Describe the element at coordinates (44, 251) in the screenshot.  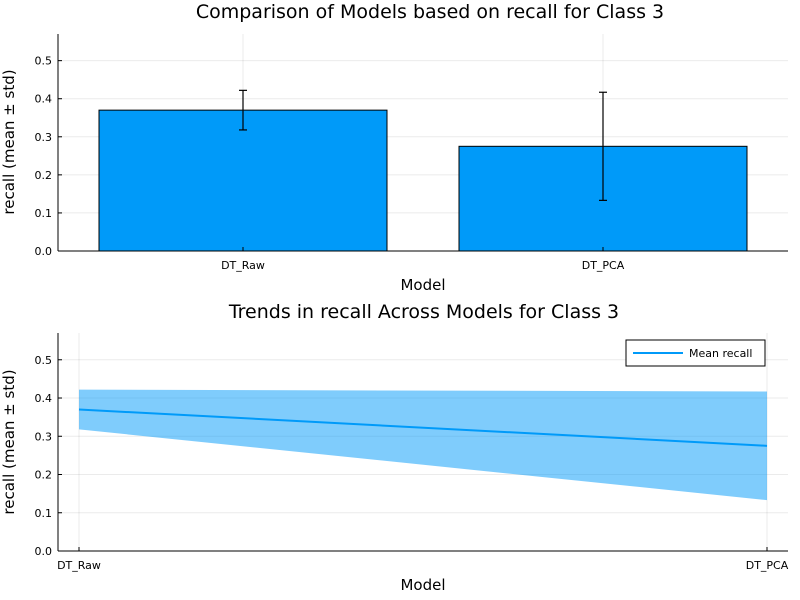
I see `bar-chart-ytick-label: 0.0` at that location.